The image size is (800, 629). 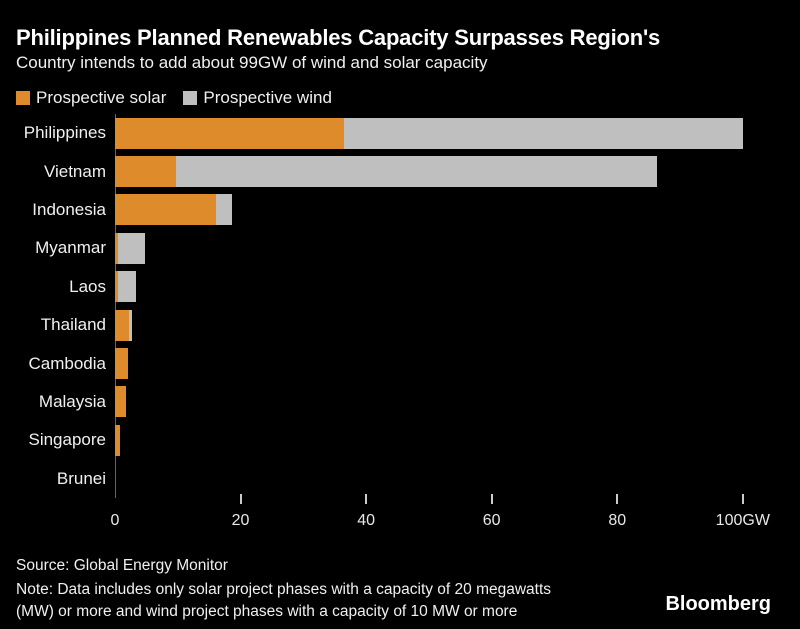 What do you see at coordinates (73, 325) in the screenshot?
I see `category-label: Thailand` at bounding box center [73, 325].